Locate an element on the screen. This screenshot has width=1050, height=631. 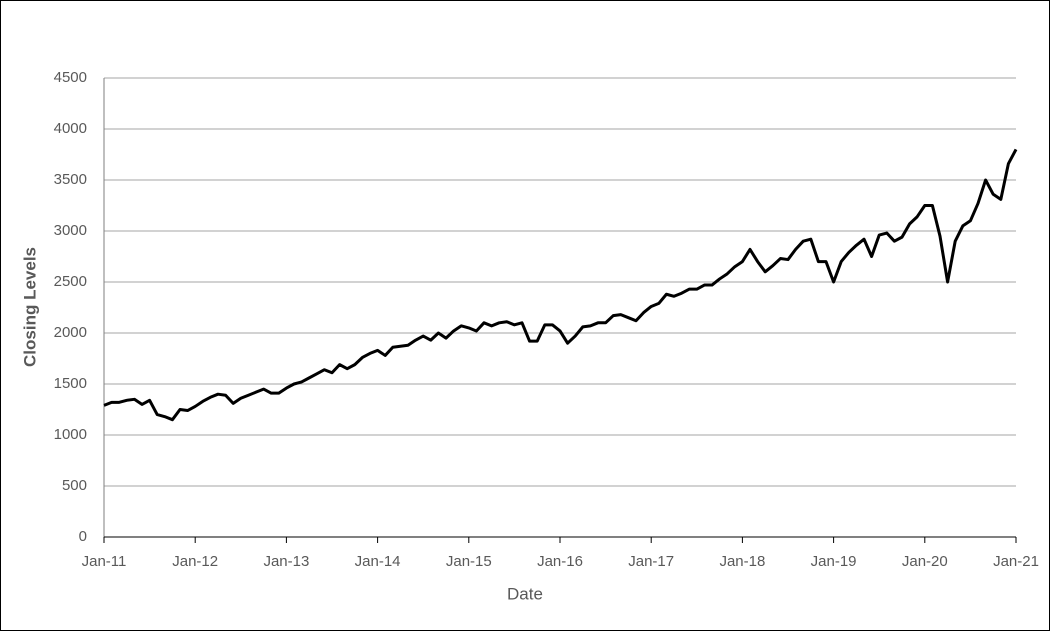
x-tick-label: Jan-19 is located at coordinates (834, 561).